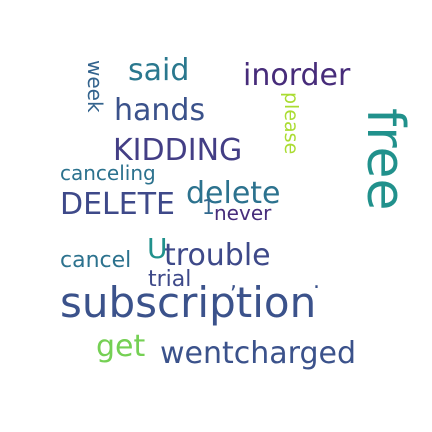 The width and height of the screenshot is (432, 432). I want to click on word-DELETE: DELETE, so click(117, 204).